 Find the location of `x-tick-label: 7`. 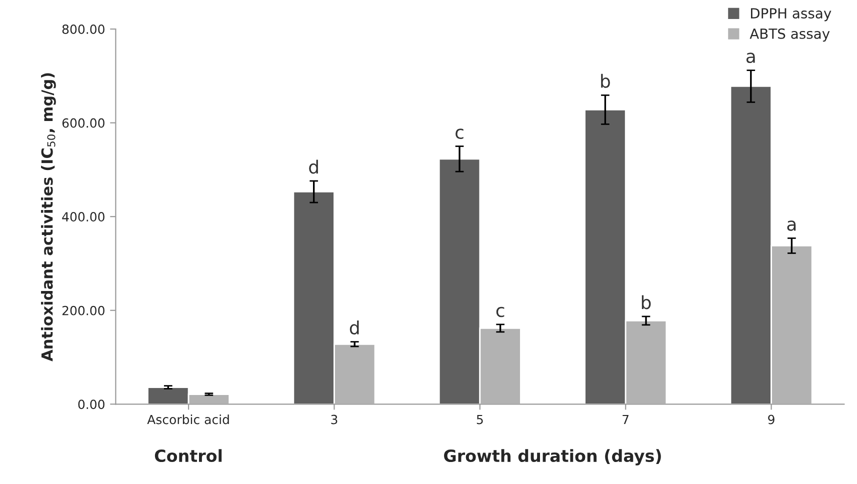

x-tick-label: 7 is located at coordinates (625, 419).